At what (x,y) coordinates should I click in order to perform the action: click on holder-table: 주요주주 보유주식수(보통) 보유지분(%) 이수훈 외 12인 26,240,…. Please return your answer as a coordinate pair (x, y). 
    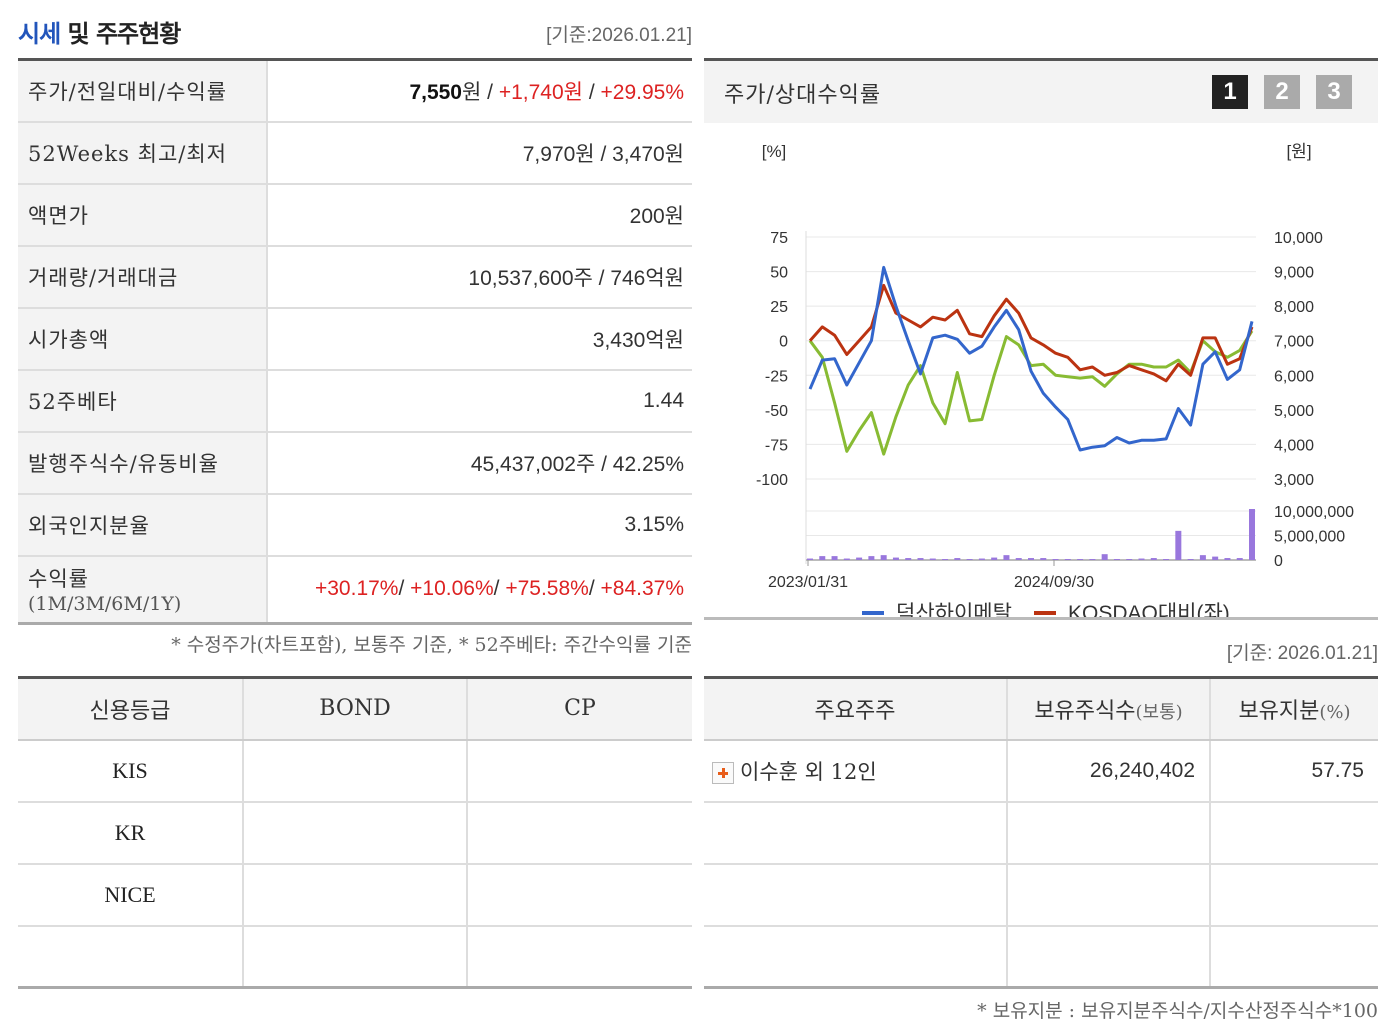
    Looking at the image, I should click on (1041, 832).